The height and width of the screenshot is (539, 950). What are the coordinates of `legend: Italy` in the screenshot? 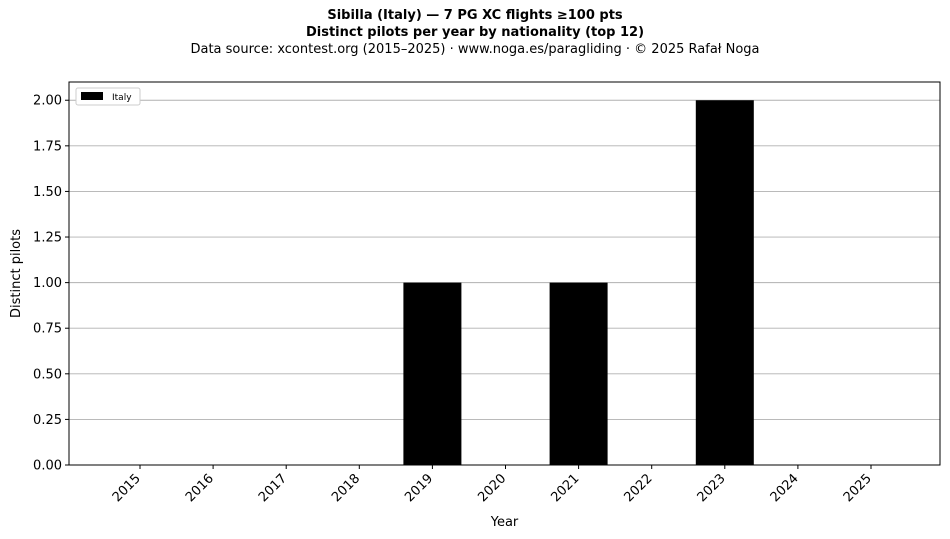 It's located at (108, 96).